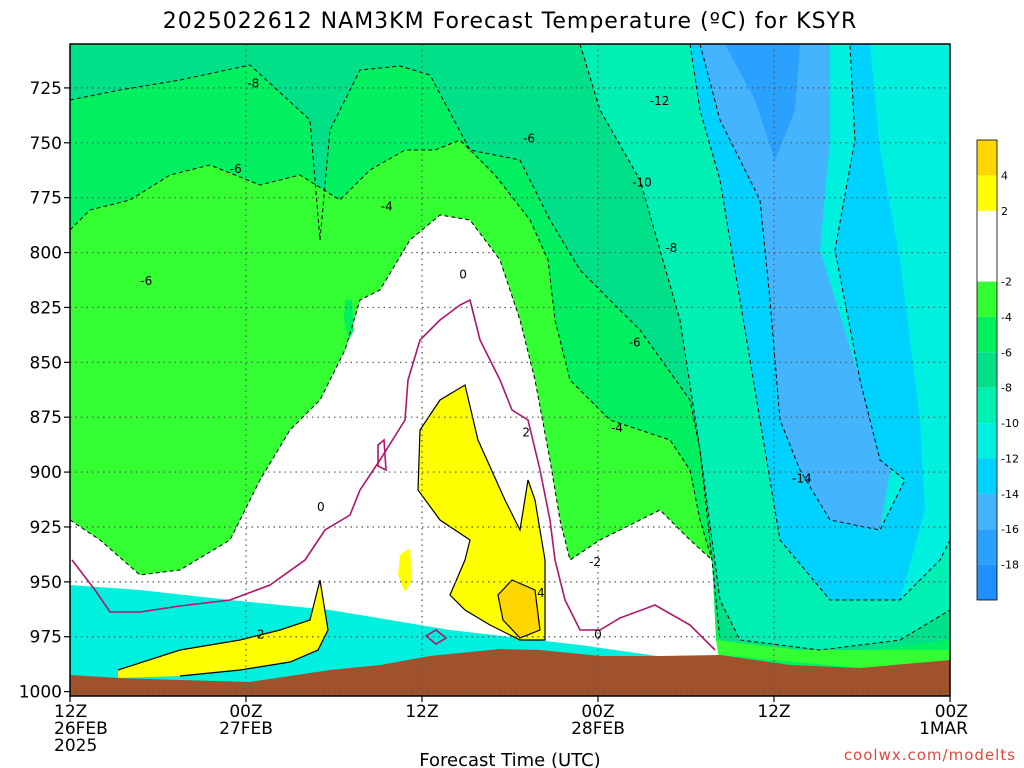 This screenshot has width=1024, height=768. What do you see at coordinates (40, 693) in the screenshot?
I see `y-tick-label: 1000` at bounding box center [40, 693].